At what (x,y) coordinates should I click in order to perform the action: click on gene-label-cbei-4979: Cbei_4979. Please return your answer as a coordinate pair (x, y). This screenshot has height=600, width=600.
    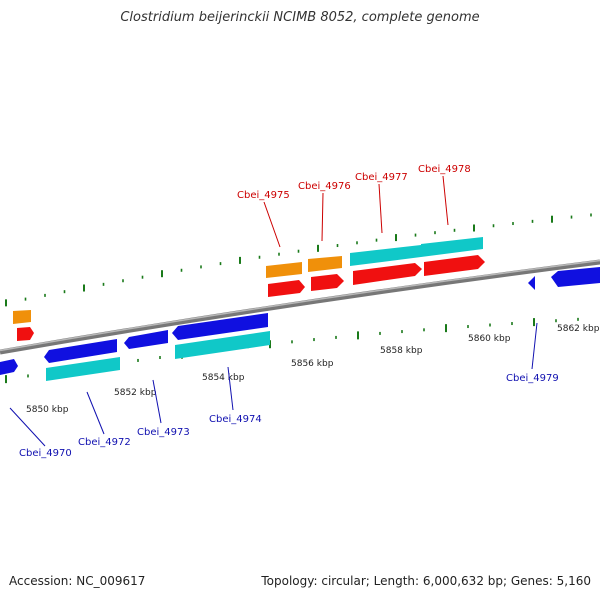
    Looking at the image, I should click on (532, 378).